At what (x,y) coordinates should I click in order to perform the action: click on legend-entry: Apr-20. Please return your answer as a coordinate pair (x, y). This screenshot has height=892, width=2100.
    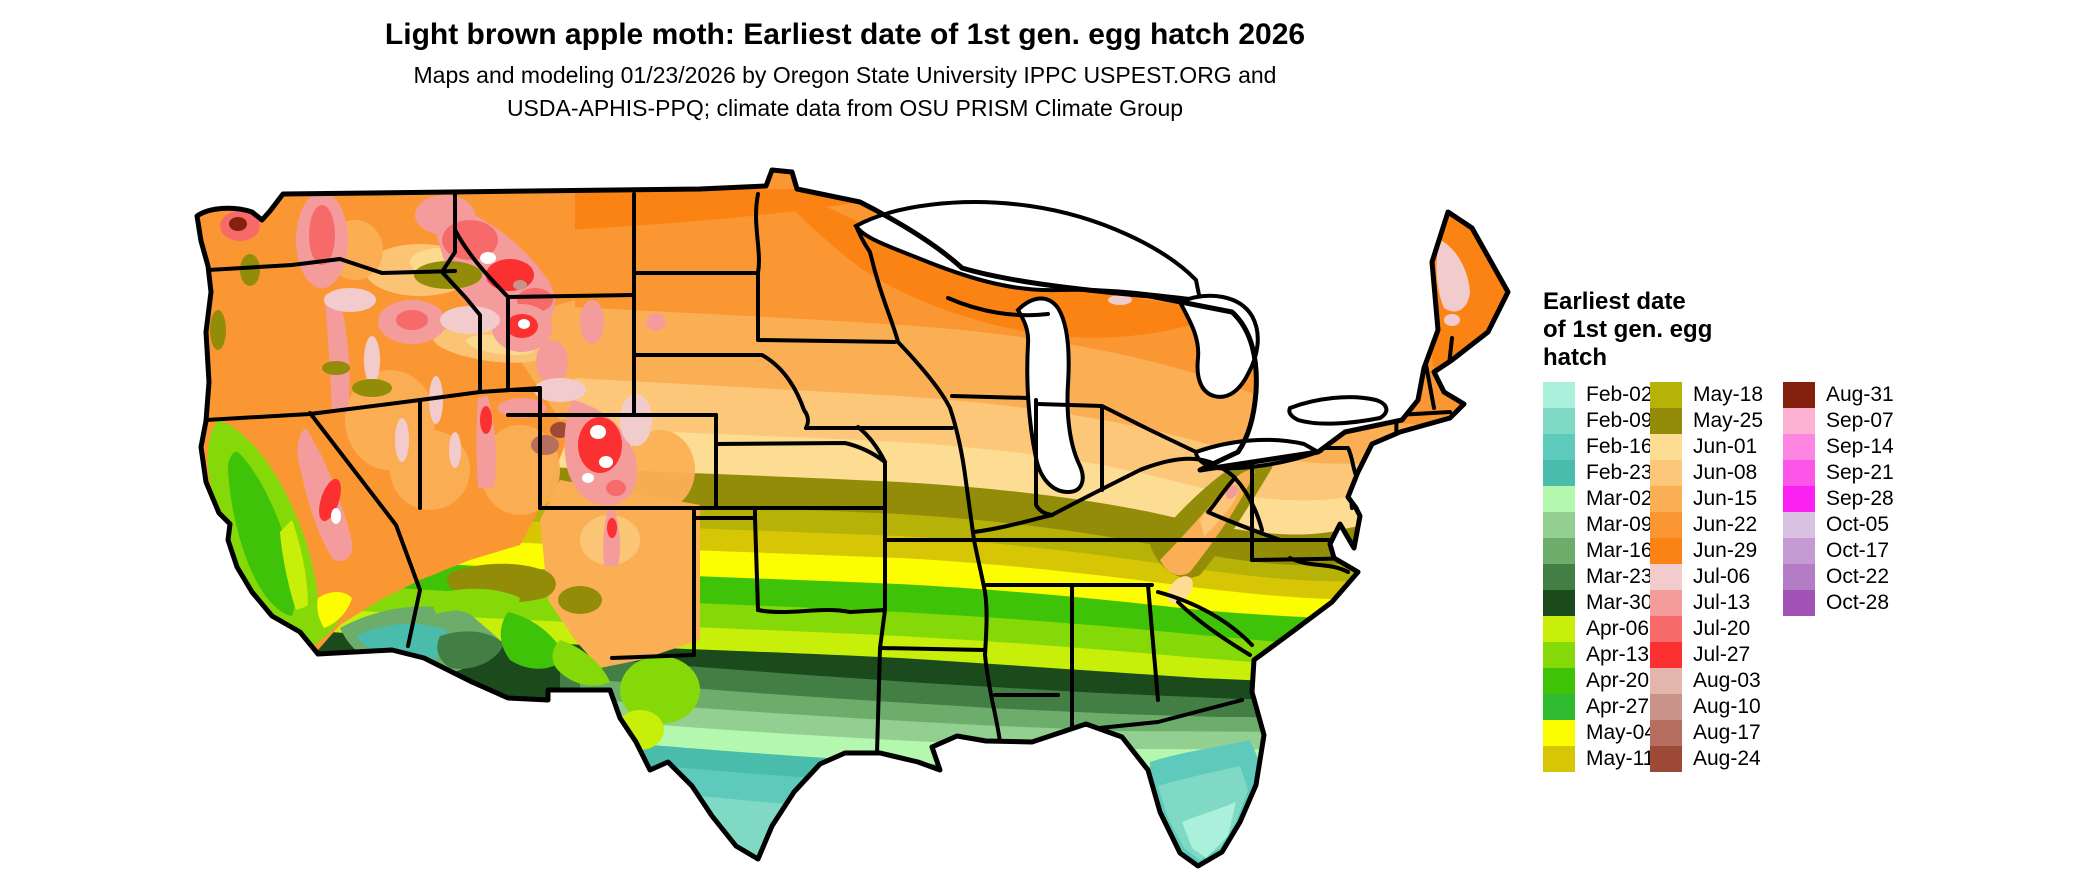
    Looking at the image, I should click on (1599, 681).